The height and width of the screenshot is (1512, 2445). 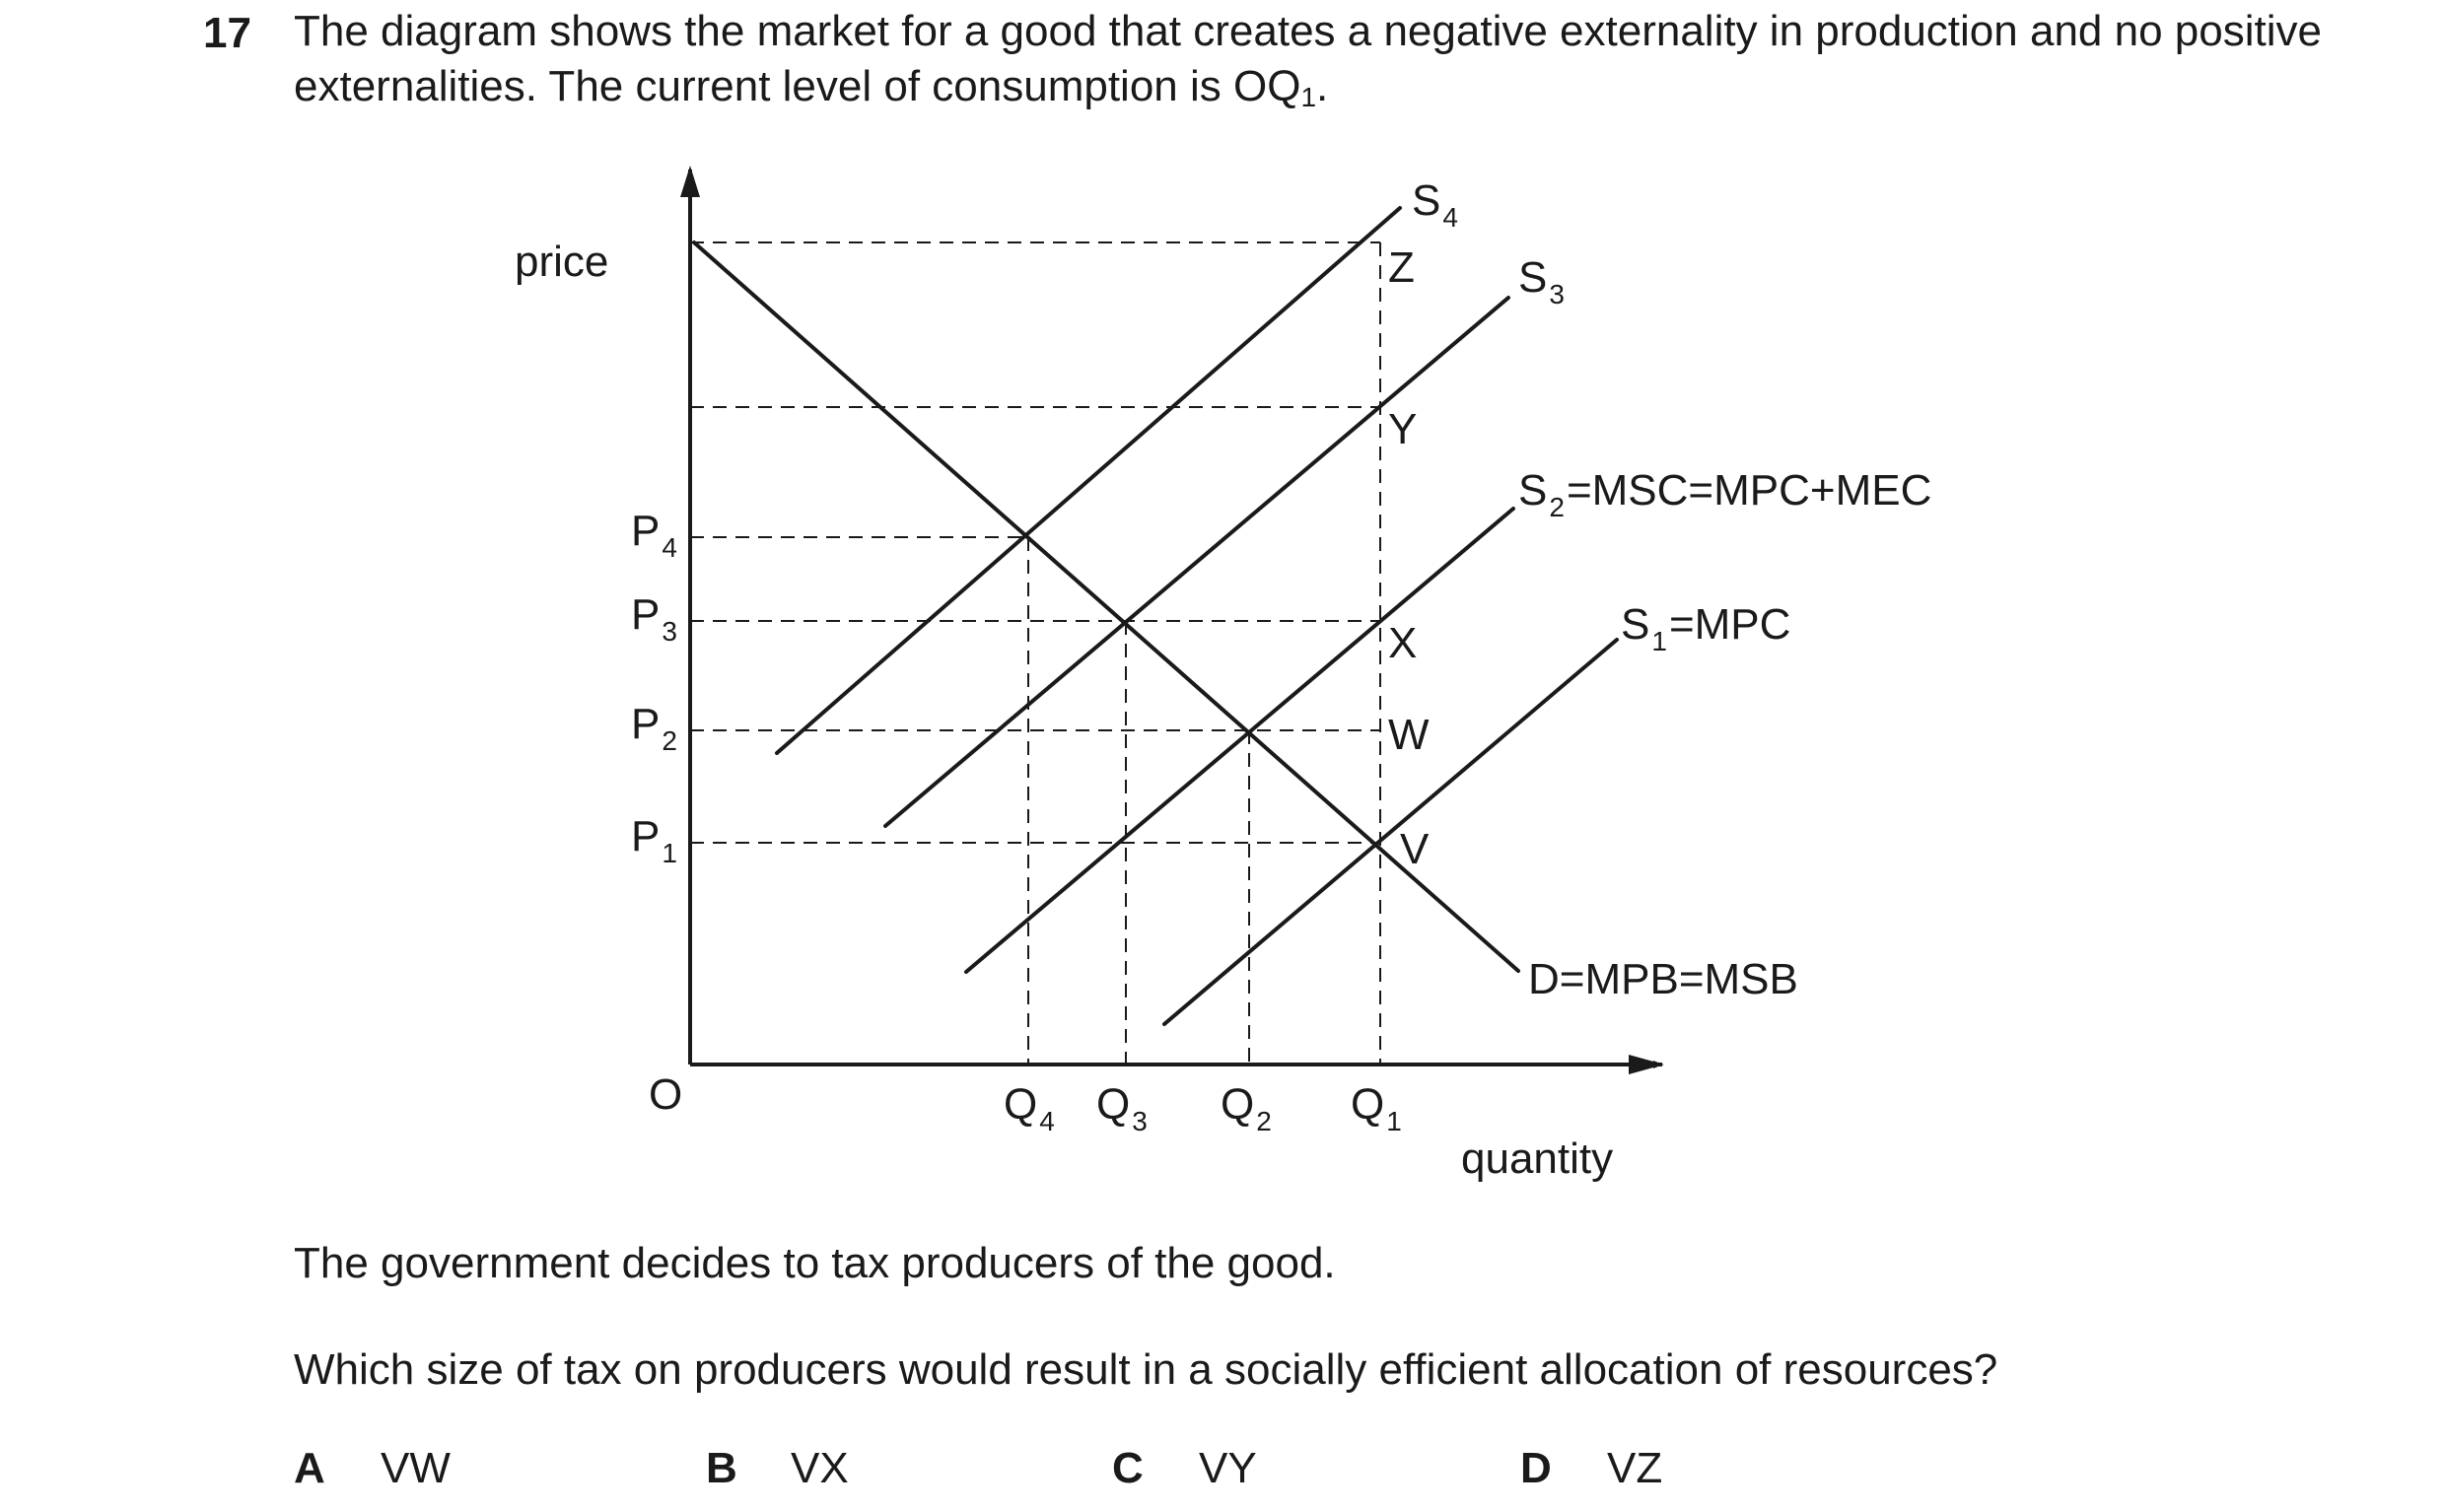 What do you see at coordinates (665, 1095) in the screenshot?
I see `origin-label: O` at bounding box center [665, 1095].